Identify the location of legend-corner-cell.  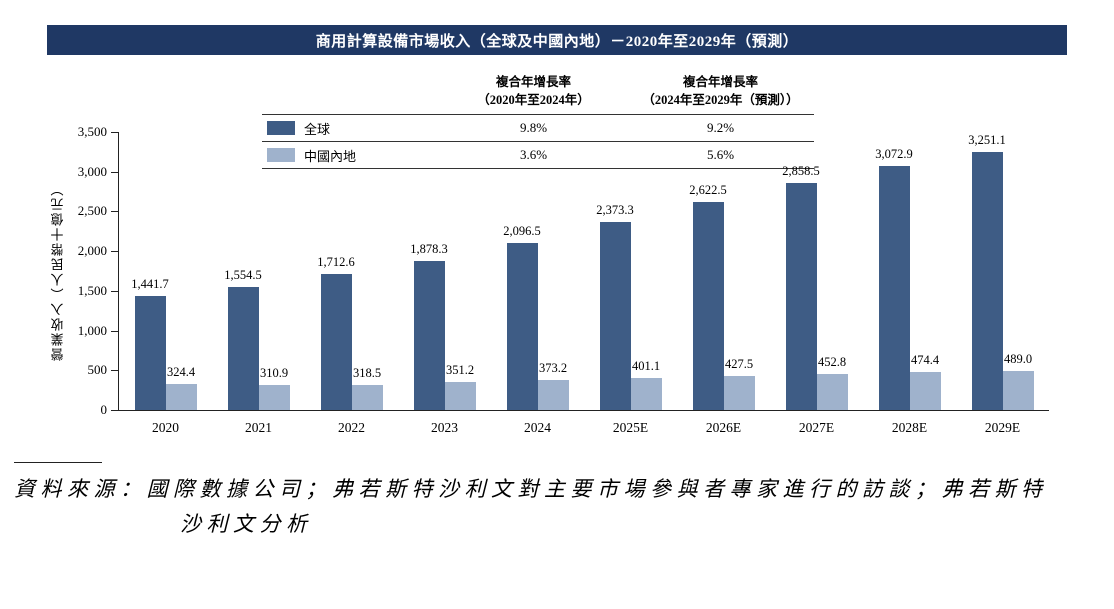
(351, 92).